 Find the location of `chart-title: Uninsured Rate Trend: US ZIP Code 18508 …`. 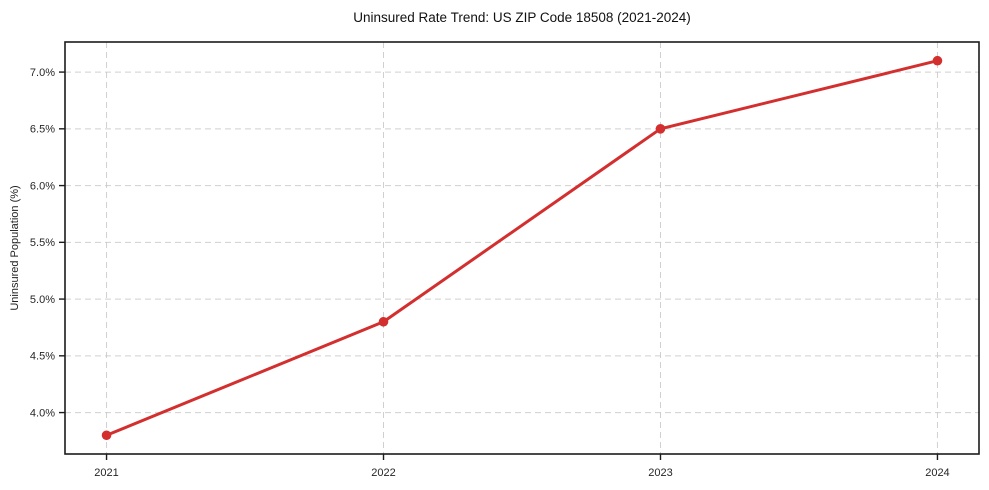

chart-title: Uninsured Rate Trend: US ZIP Code 18508 … is located at coordinates (521, 17).